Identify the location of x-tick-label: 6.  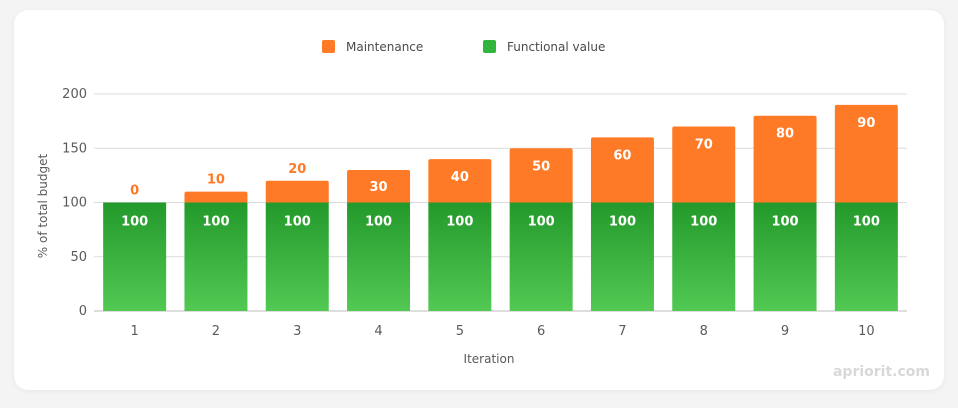
(541, 331).